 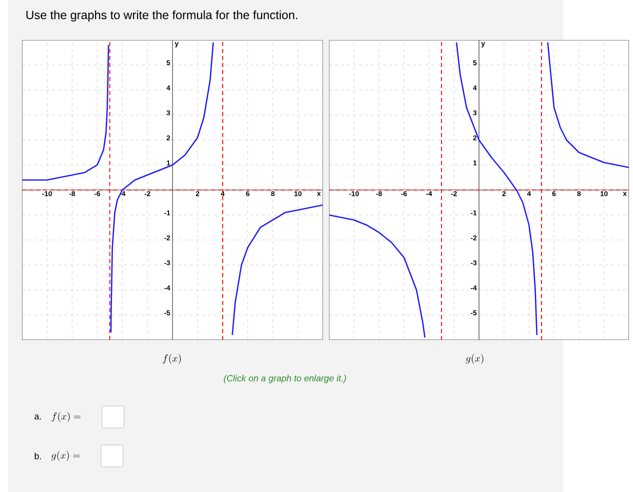 What do you see at coordinates (162, 16) in the screenshot?
I see `chart-title: Use the graphs to write the formula for the function.` at bounding box center [162, 16].